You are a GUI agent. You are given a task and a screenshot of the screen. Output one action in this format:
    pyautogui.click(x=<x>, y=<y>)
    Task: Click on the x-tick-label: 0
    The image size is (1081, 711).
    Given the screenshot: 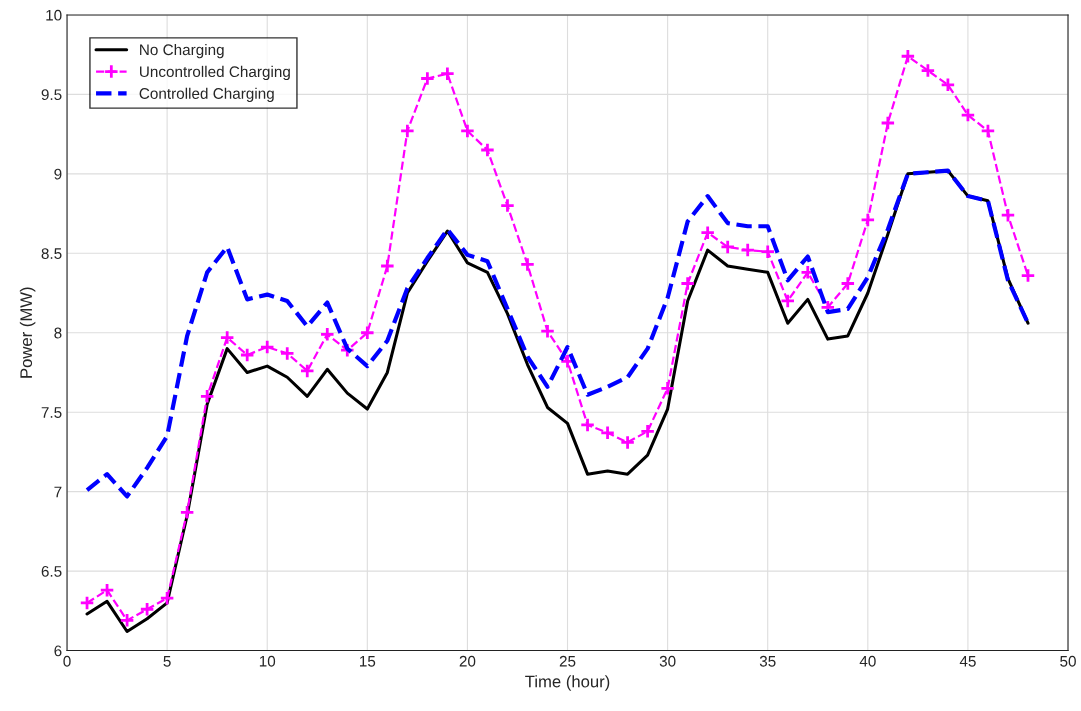 What is the action you would take?
    pyautogui.click(x=67, y=661)
    